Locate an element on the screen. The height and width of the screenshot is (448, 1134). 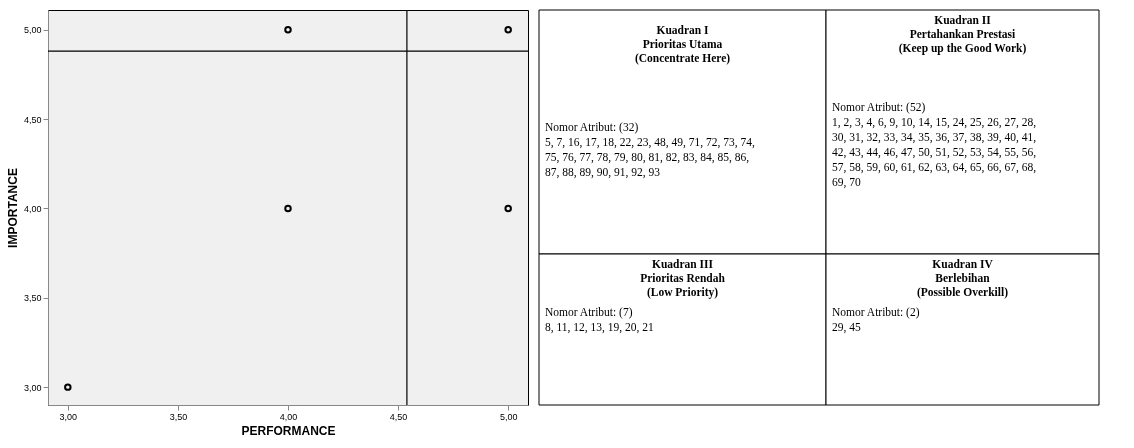
y-tick-label: 3,50 is located at coordinates (32, 298).